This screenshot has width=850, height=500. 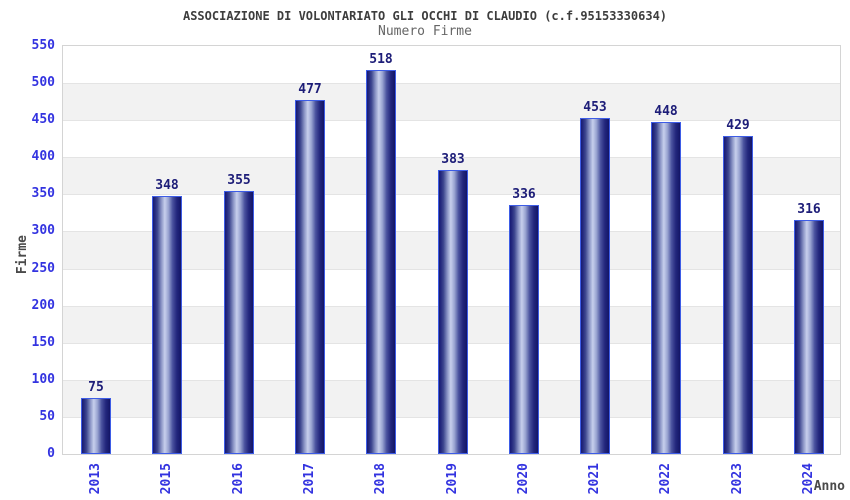 I want to click on y-tick-label: 300, so click(x=43, y=230).